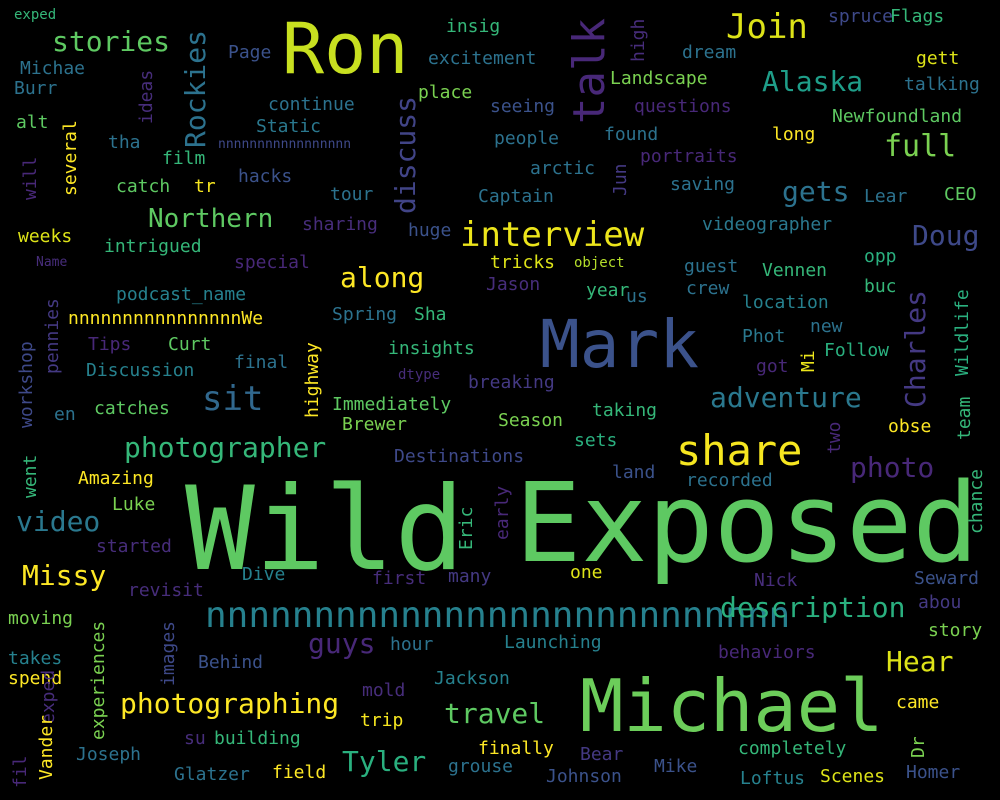  What do you see at coordinates (116, 478) in the screenshot?
I see `w-amazing: Amazing` at bounding box center [116, 478].